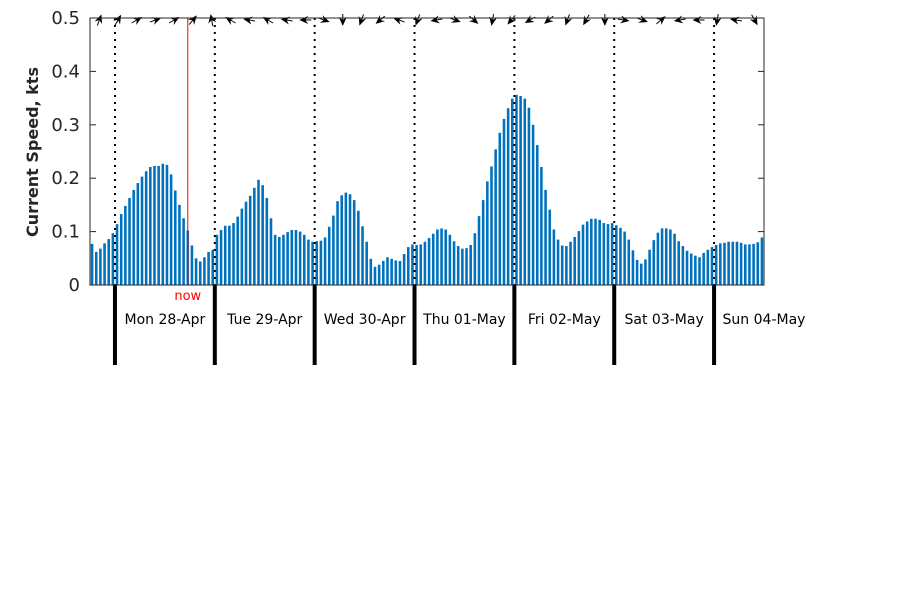  I want to click on y-tick-label: 0.1, so click(65, 232).